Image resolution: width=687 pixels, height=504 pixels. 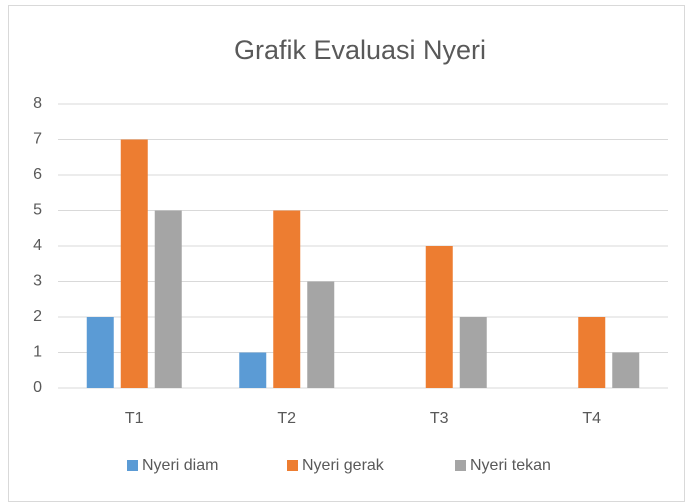 What do you see at coordinates (439, 418) in the screenshot?
I see `x-tick-label: T3` at bounding box center [439, 418].